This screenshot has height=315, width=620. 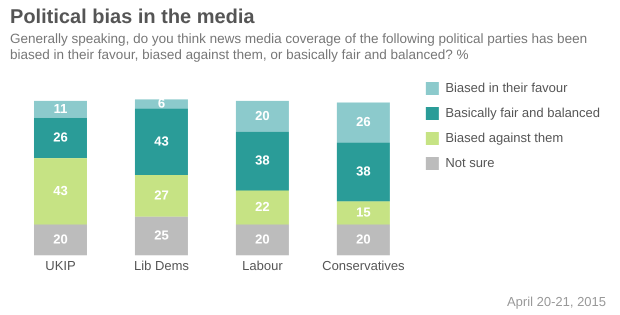 I want to click on legend-label: Basically fair and balanced, so click(x=522, y=112).